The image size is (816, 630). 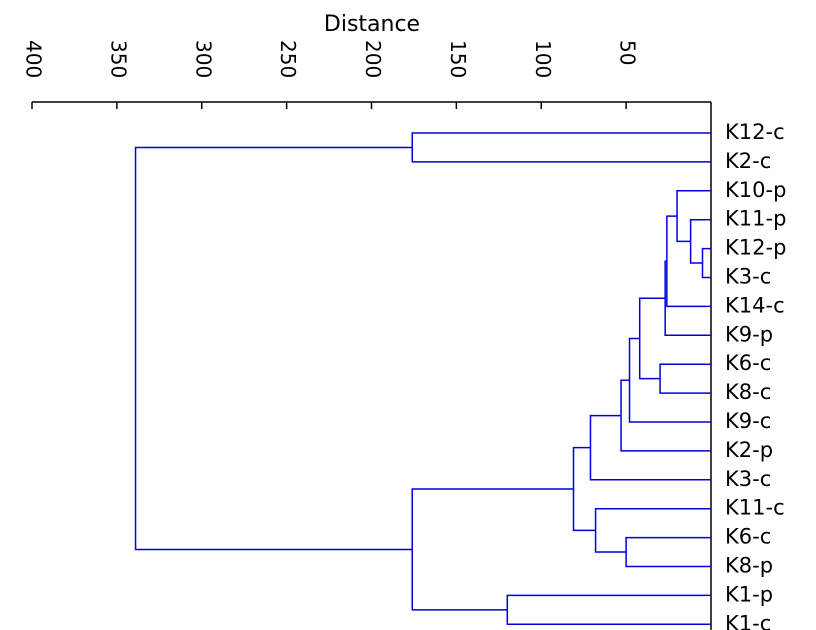 I want to click on leaf-label: K8-p, so click(x=749, y=566).